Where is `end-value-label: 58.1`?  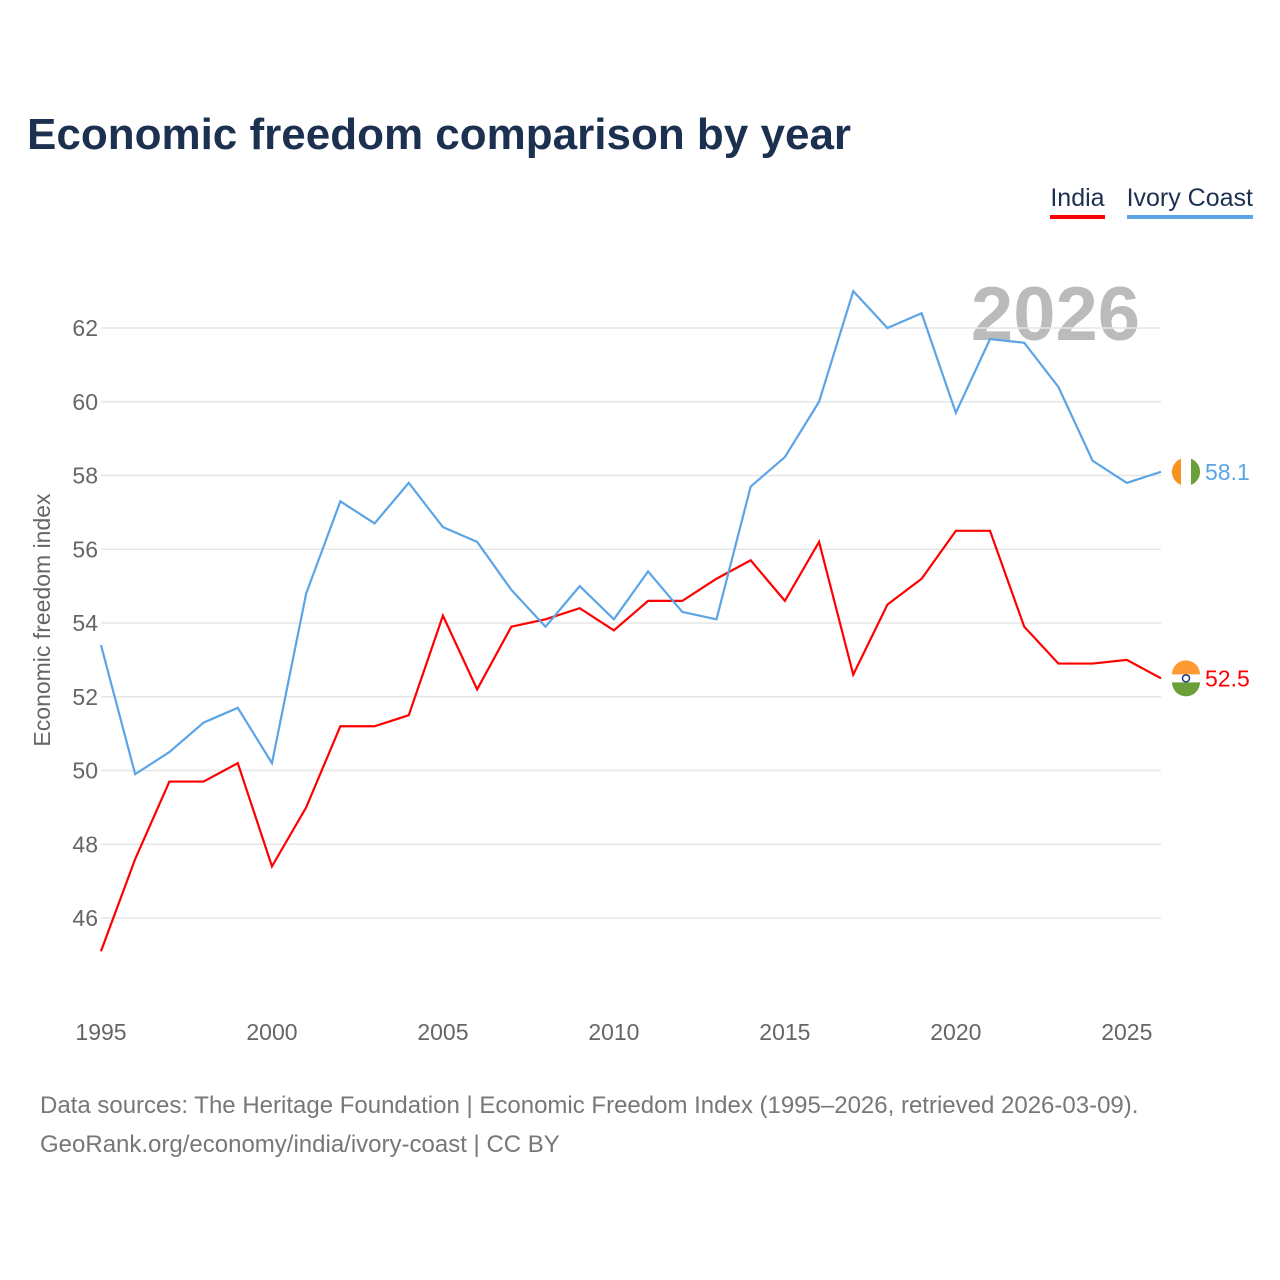
end-value-label: 58.1 is located at coordinates (1227, 472).